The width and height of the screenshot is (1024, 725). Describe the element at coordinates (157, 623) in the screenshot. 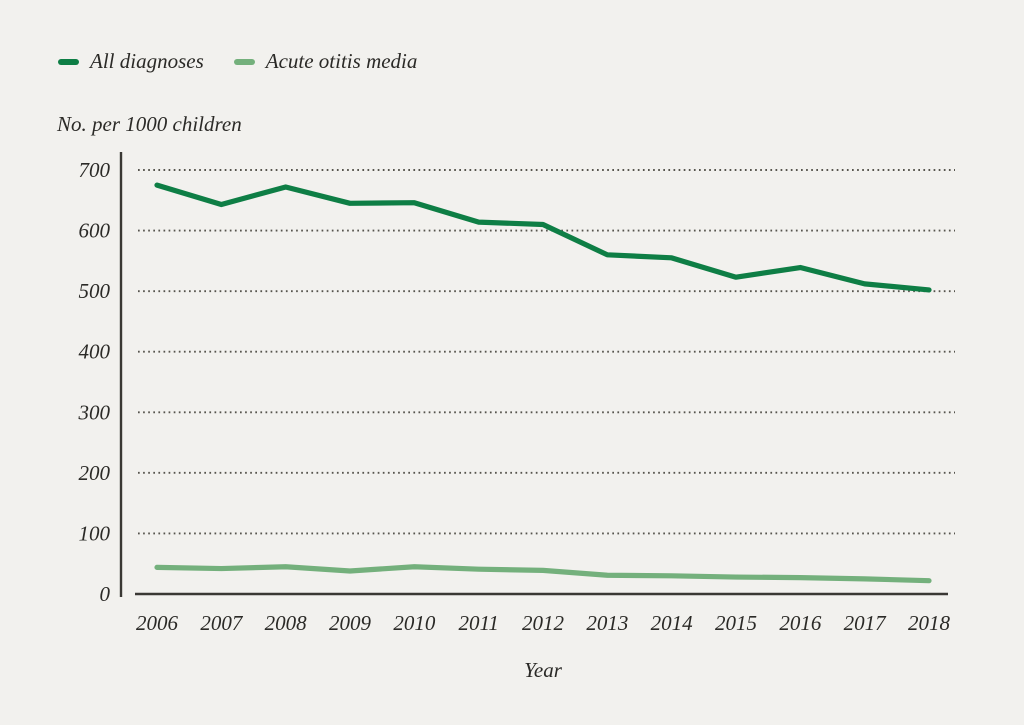

I see `x-tick-label: 2006` at that location.